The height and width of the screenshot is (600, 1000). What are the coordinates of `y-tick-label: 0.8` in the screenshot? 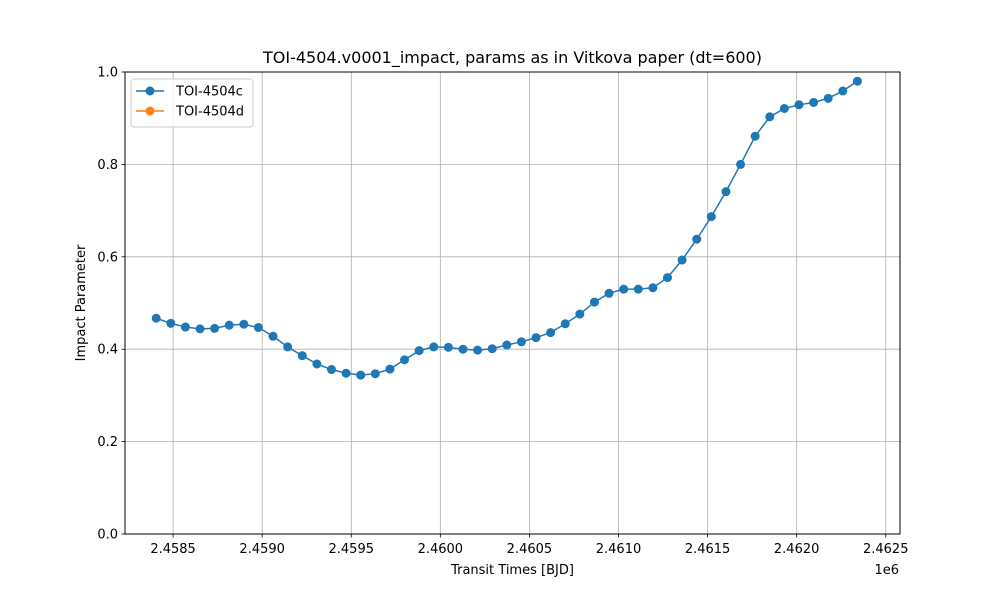 It's located at (107, 165).